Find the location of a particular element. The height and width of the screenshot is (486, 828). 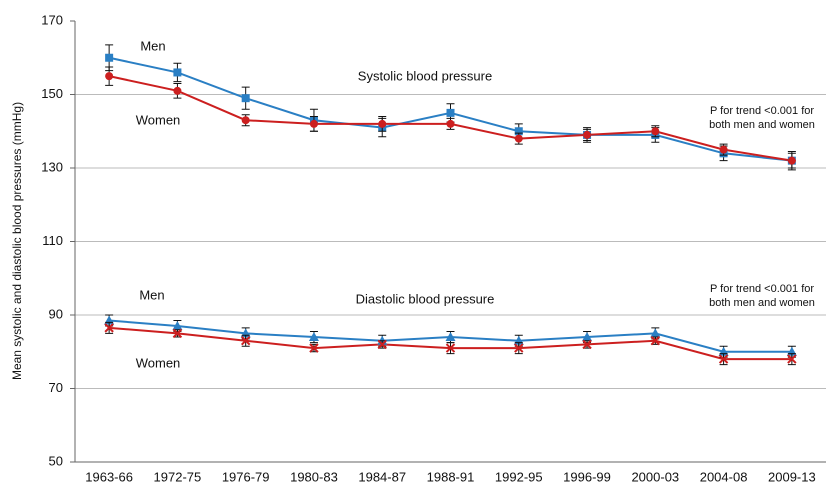

x-tick-label: 2000-03 is located at coordinates (655, 476).